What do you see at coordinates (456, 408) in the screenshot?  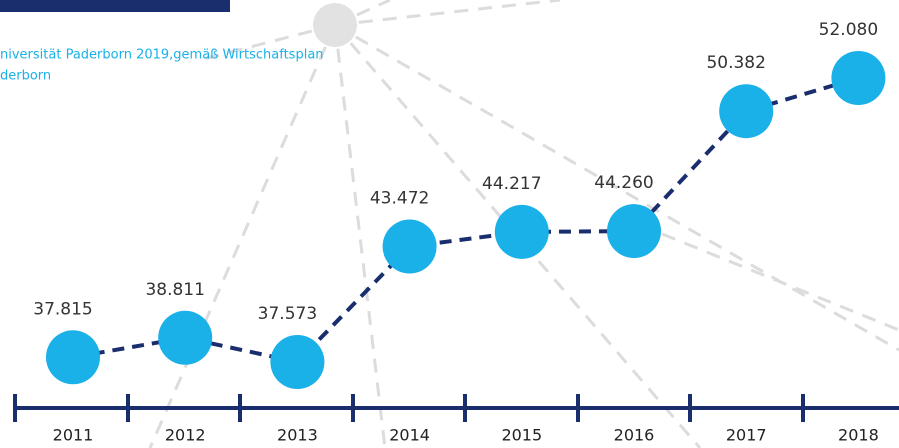 I see `x-axis` at bounding box center [456, 408].